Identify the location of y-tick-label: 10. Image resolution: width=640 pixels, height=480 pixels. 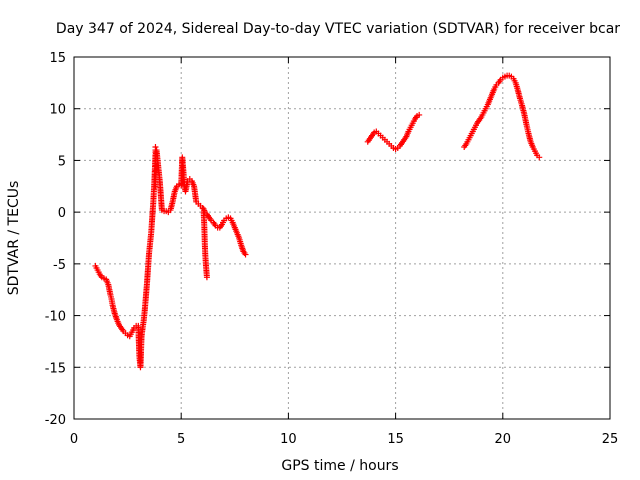
(57, 110).